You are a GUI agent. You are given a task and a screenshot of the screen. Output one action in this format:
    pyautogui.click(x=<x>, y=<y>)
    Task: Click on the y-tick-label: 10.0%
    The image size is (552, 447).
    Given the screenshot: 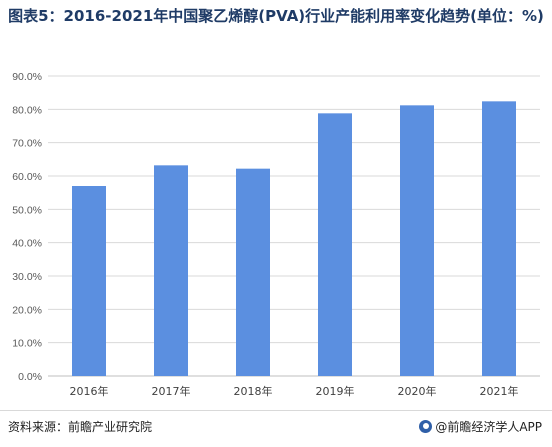 What is the action you would take?
    pyautogui.click(x=27, y=344)
    